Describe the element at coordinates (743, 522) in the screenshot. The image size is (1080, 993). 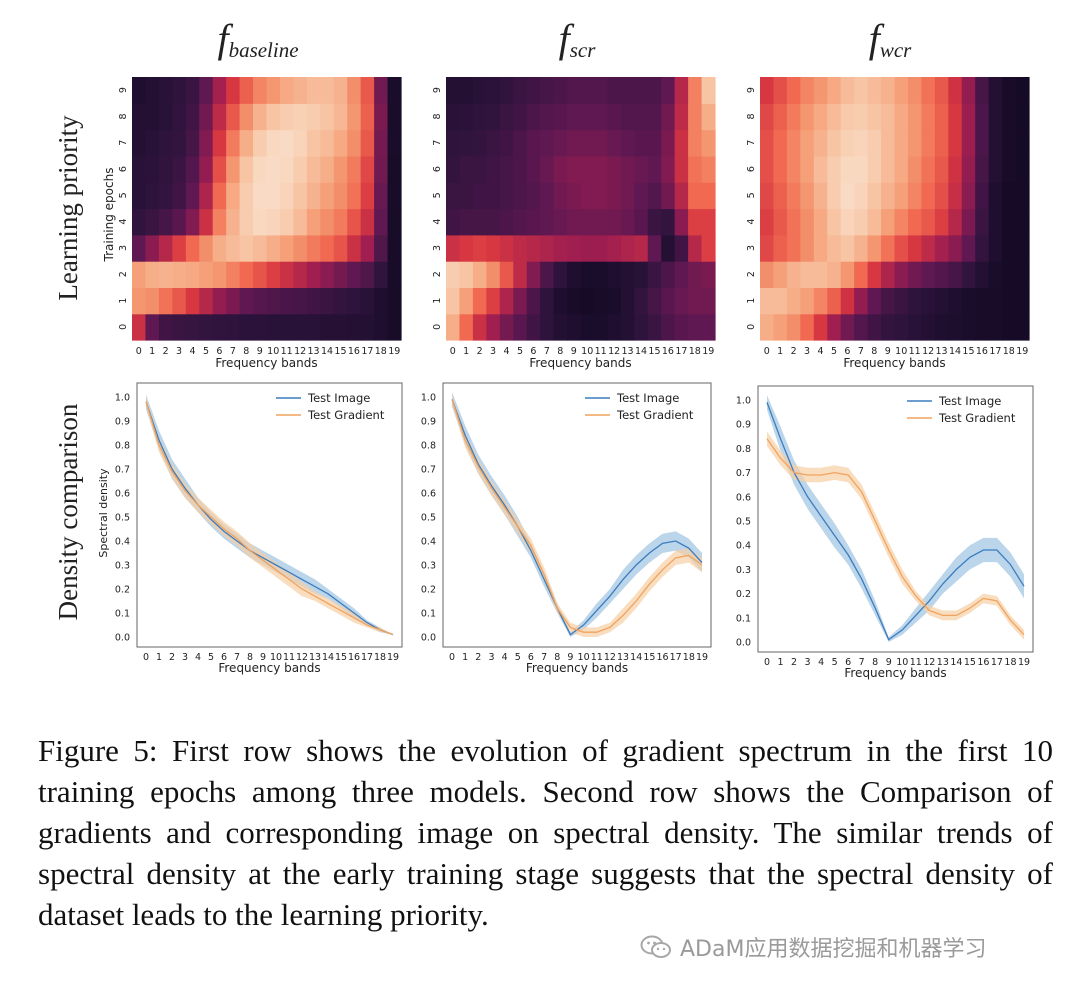
I see `y-tick-label: 0.5` at that location.